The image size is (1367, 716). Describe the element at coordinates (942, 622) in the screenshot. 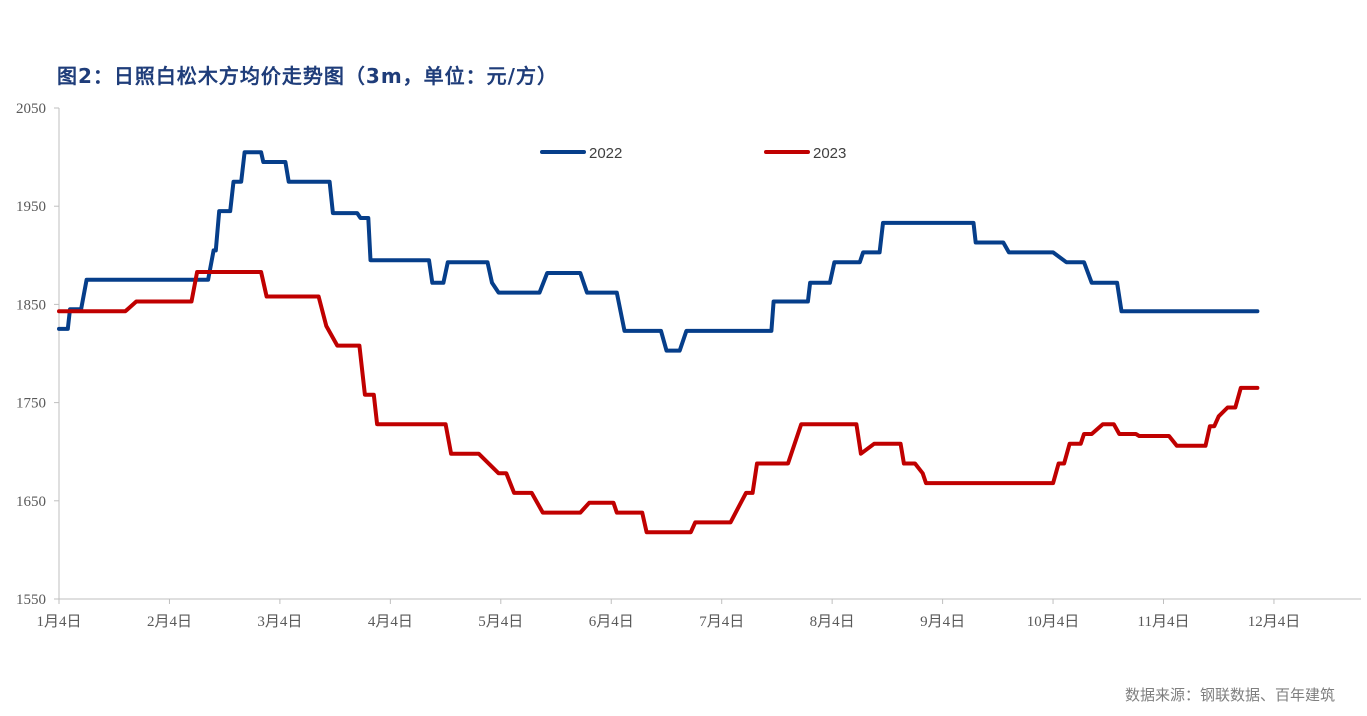

I see `x-tick-label: 9月4日` at that location.